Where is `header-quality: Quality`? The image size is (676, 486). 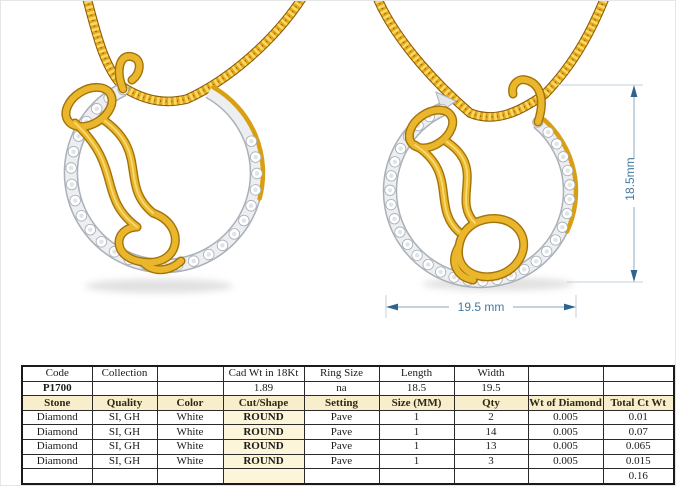 header-quality: Quality is located at coordinates (124, 403).